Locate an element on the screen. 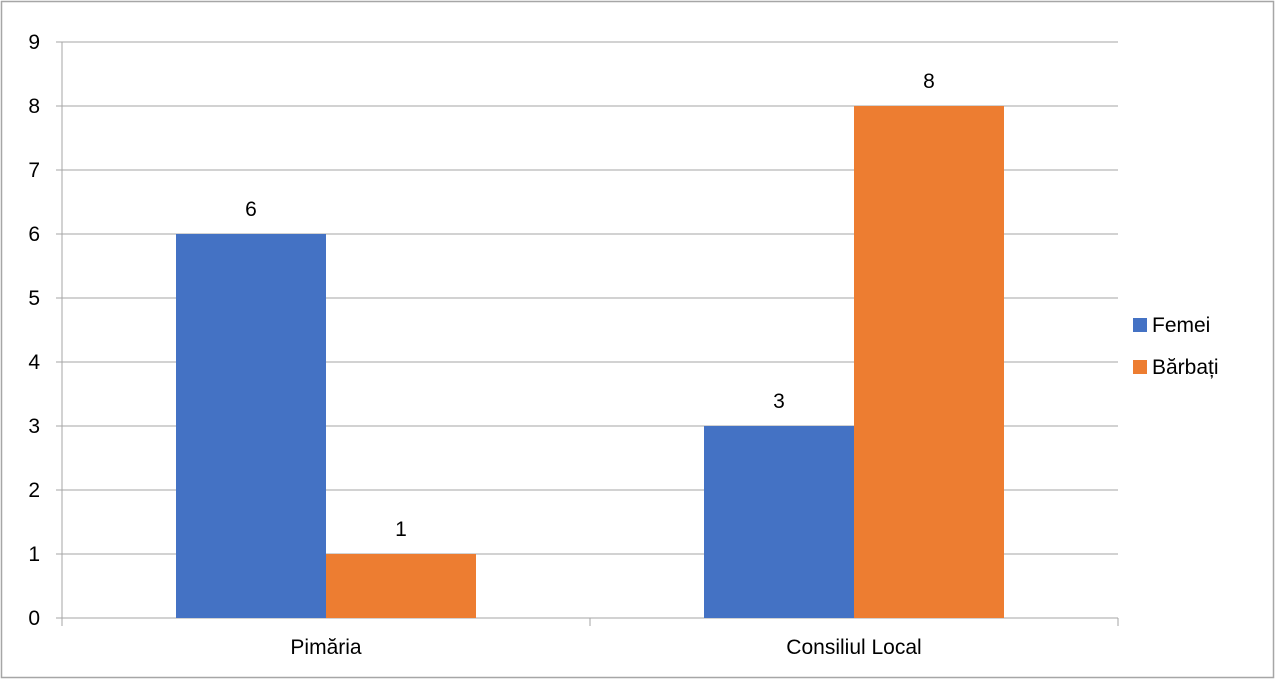  y-tick-label: 5 is located at coordinates (34, 298).